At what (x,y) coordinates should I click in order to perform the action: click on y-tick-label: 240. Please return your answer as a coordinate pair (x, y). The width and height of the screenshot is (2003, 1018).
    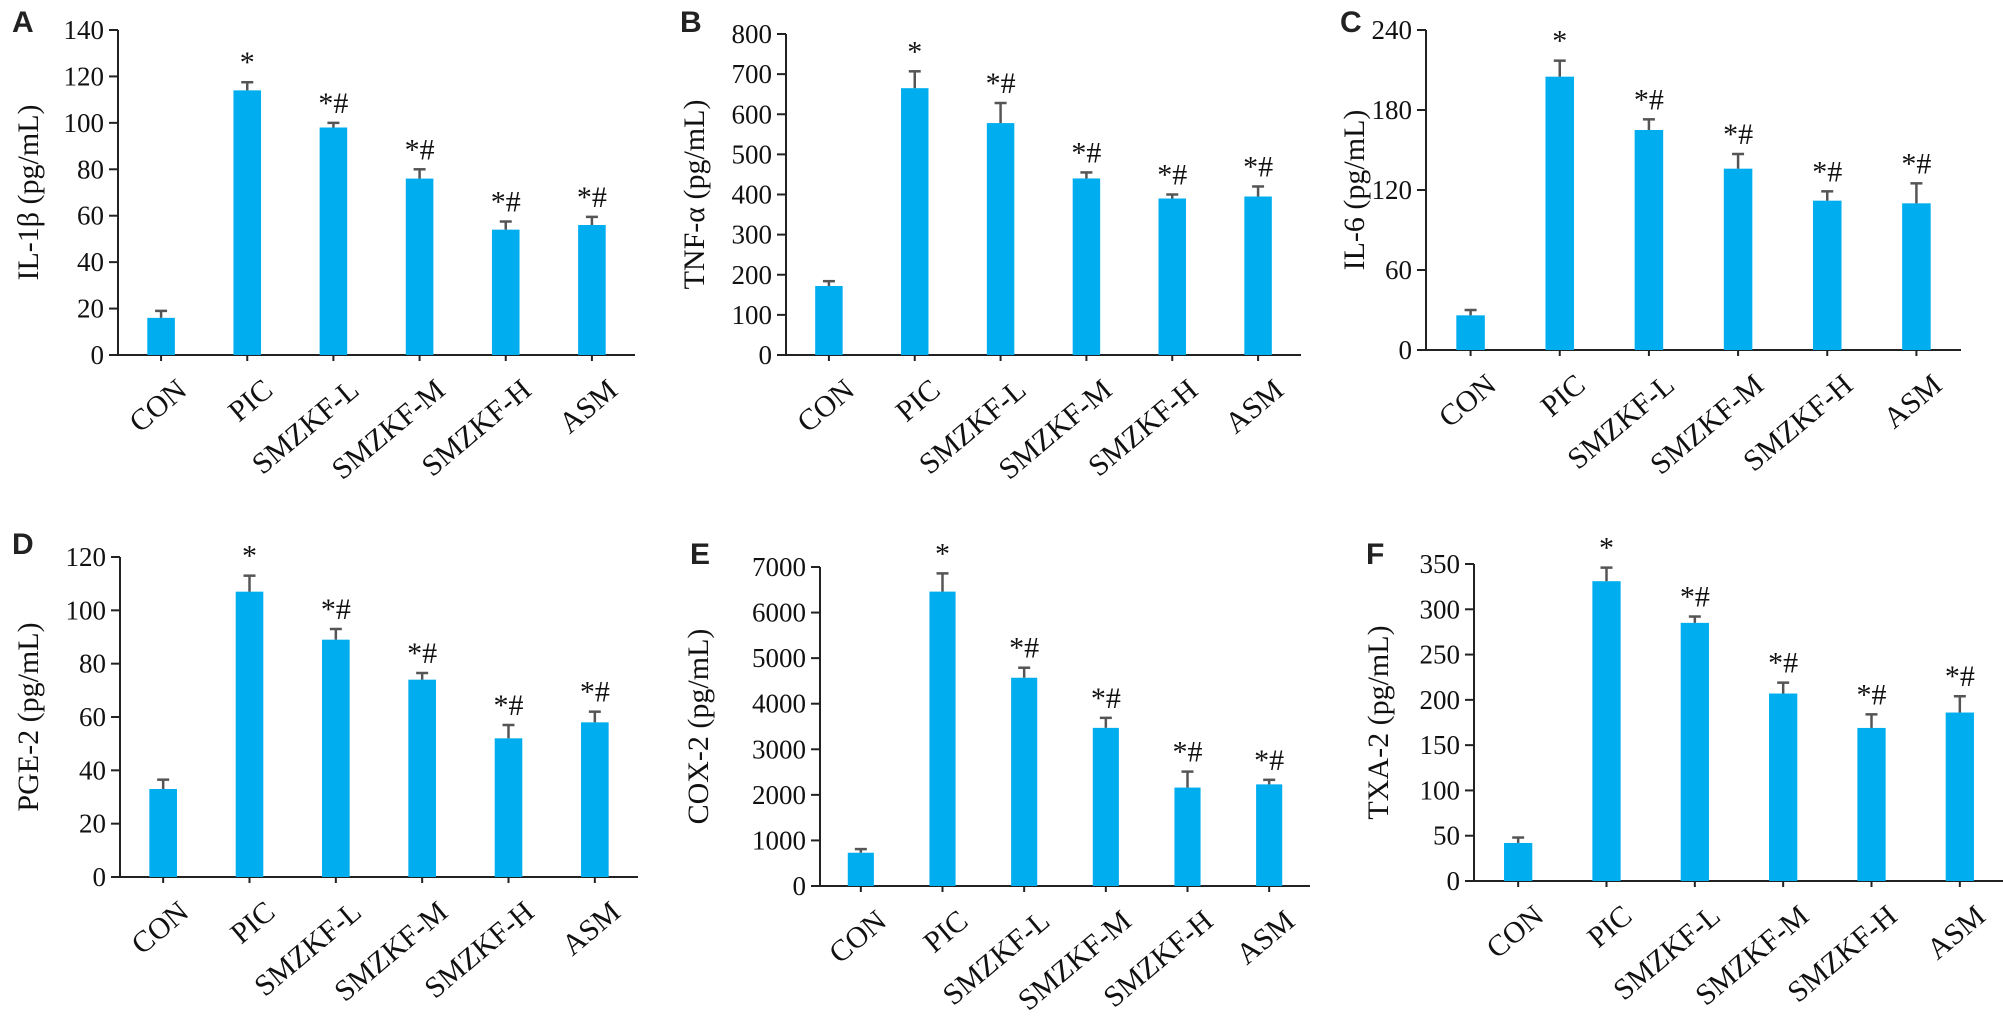
    Looking at the image, I should click on (1392, 30).